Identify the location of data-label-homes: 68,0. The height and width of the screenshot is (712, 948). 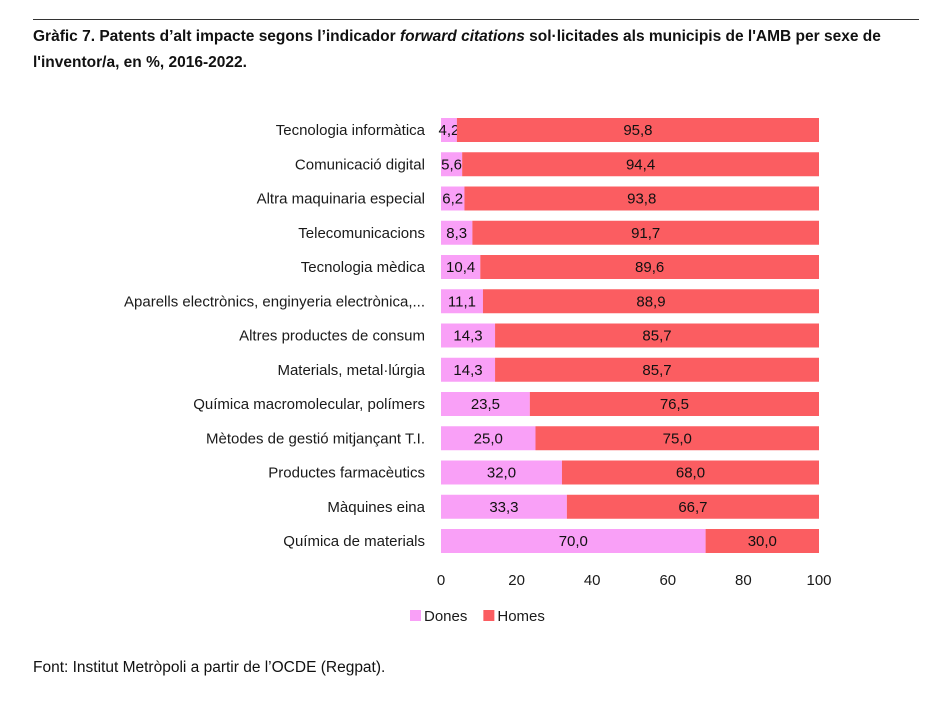
(690, 473).